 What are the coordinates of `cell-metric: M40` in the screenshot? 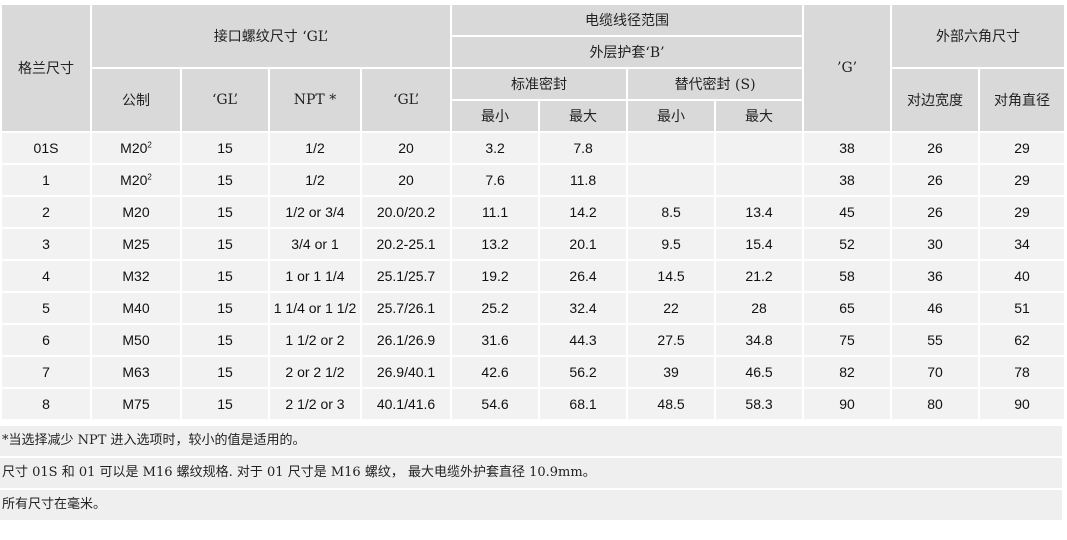 It's located at (136, 308).